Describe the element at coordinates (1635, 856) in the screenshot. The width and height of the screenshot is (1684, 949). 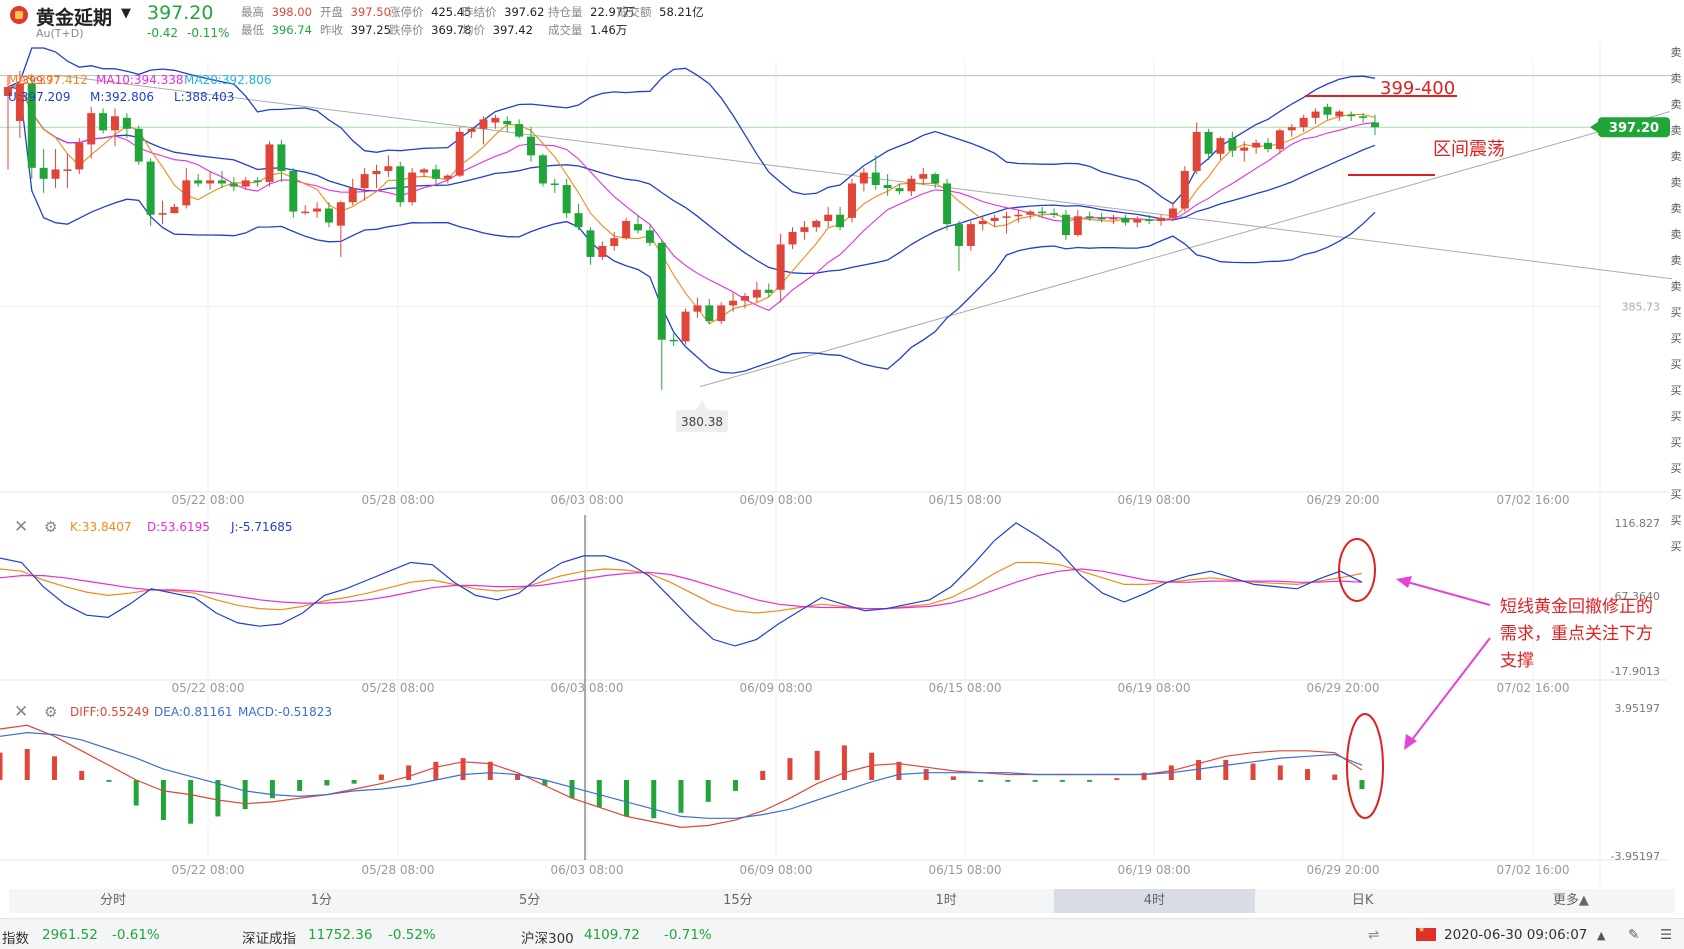
I see `macd-bottom-tick: -3.95197` at that location.